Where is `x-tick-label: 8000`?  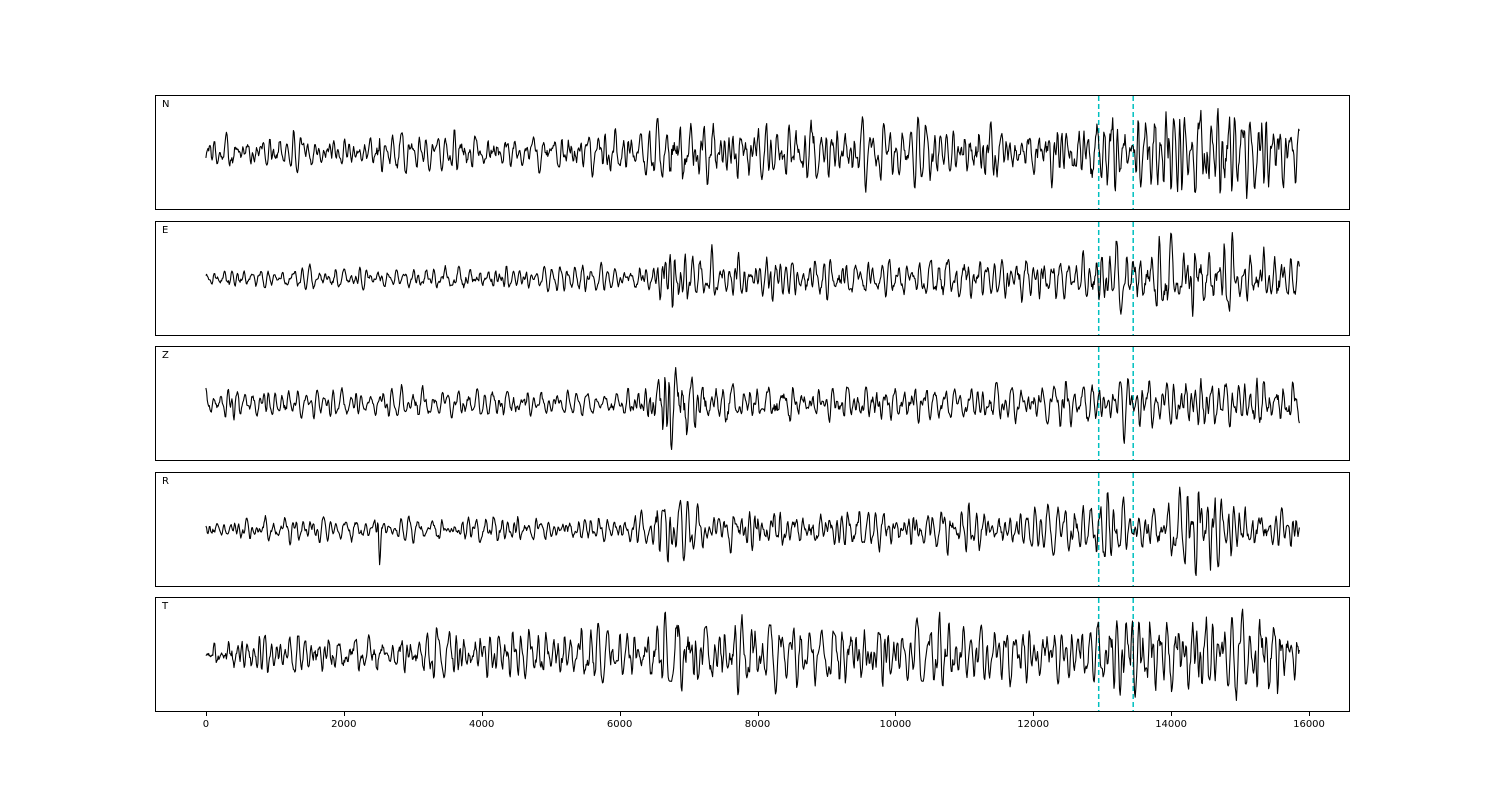
x-tick-label: 8000 is located at coordinates (757, 724).